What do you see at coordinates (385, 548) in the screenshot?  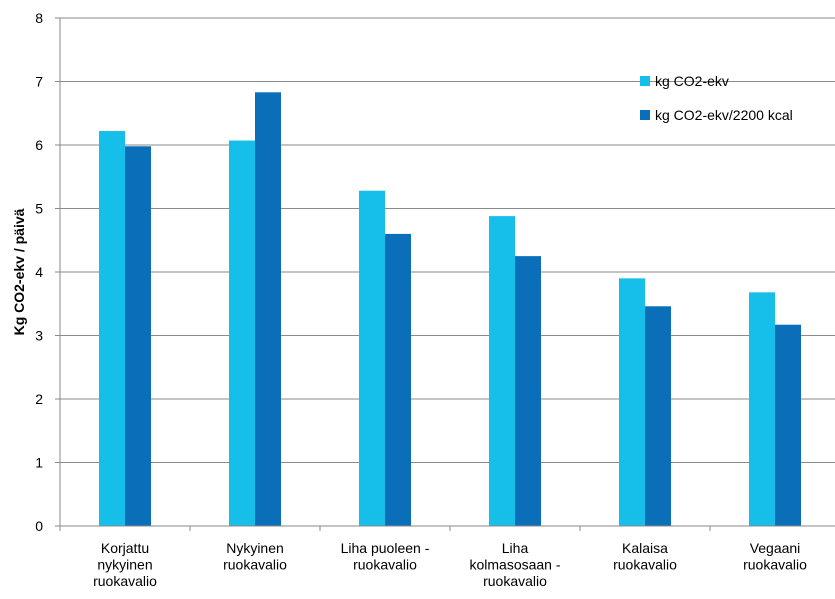 I see `x-category-label: Liha puoleen -` at bounding box center [385, 548].